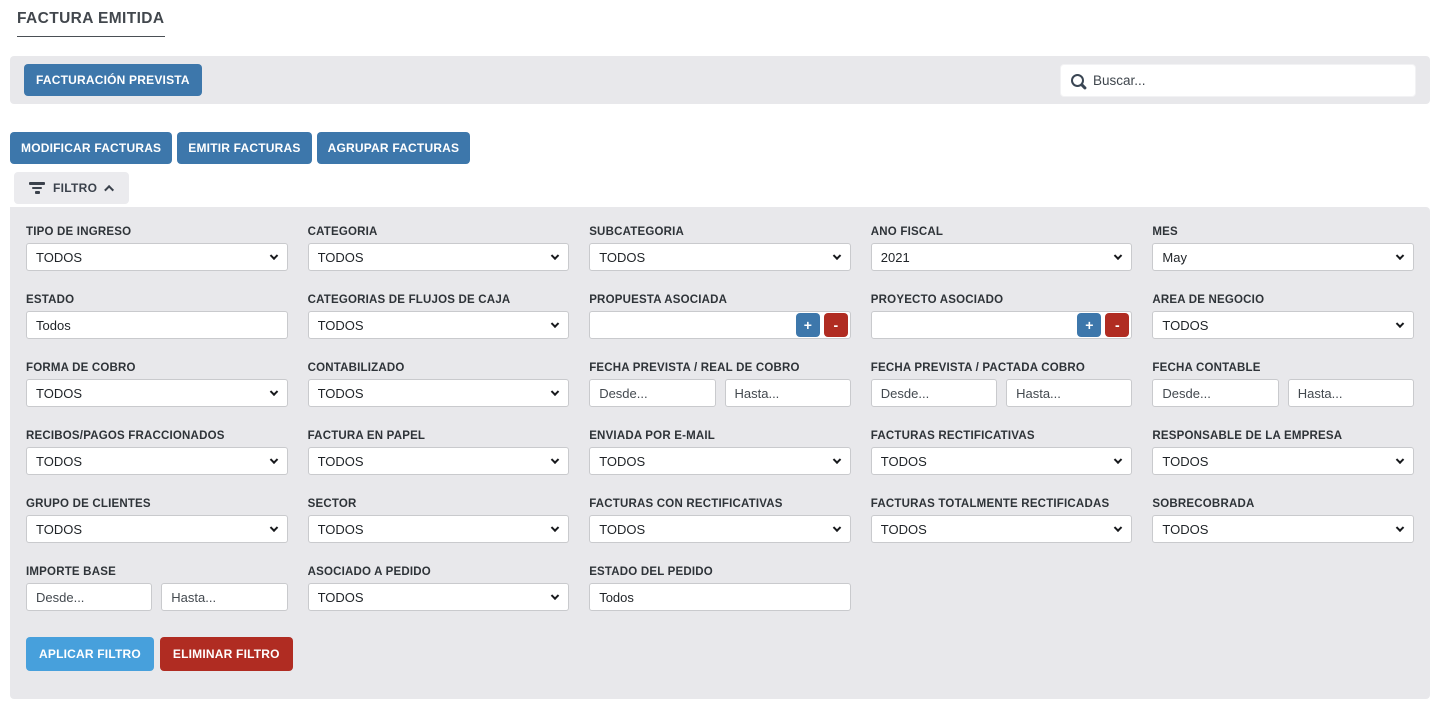  What do you see at coordinates (1249, 80) in the screenshot?
I see `search-input` at bounding box center [1249, 80].